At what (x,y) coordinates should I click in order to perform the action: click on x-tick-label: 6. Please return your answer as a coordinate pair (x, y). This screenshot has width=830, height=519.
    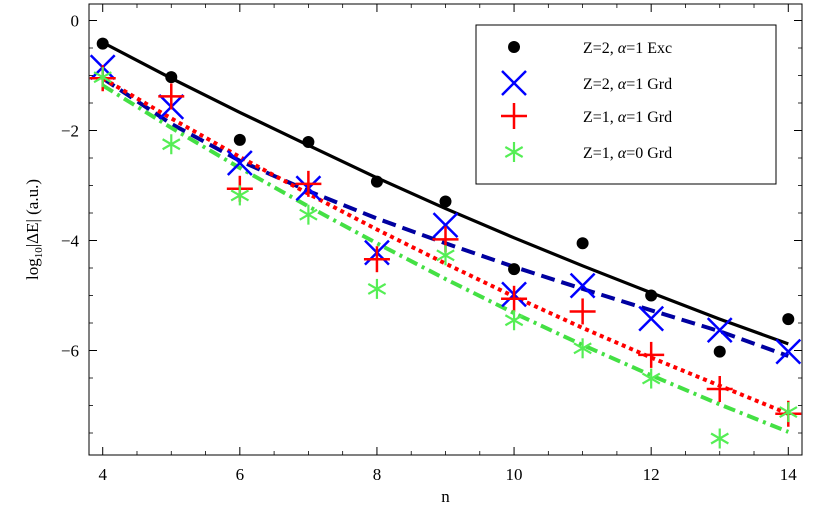
    Looking at the image, I should click on (240, 474).